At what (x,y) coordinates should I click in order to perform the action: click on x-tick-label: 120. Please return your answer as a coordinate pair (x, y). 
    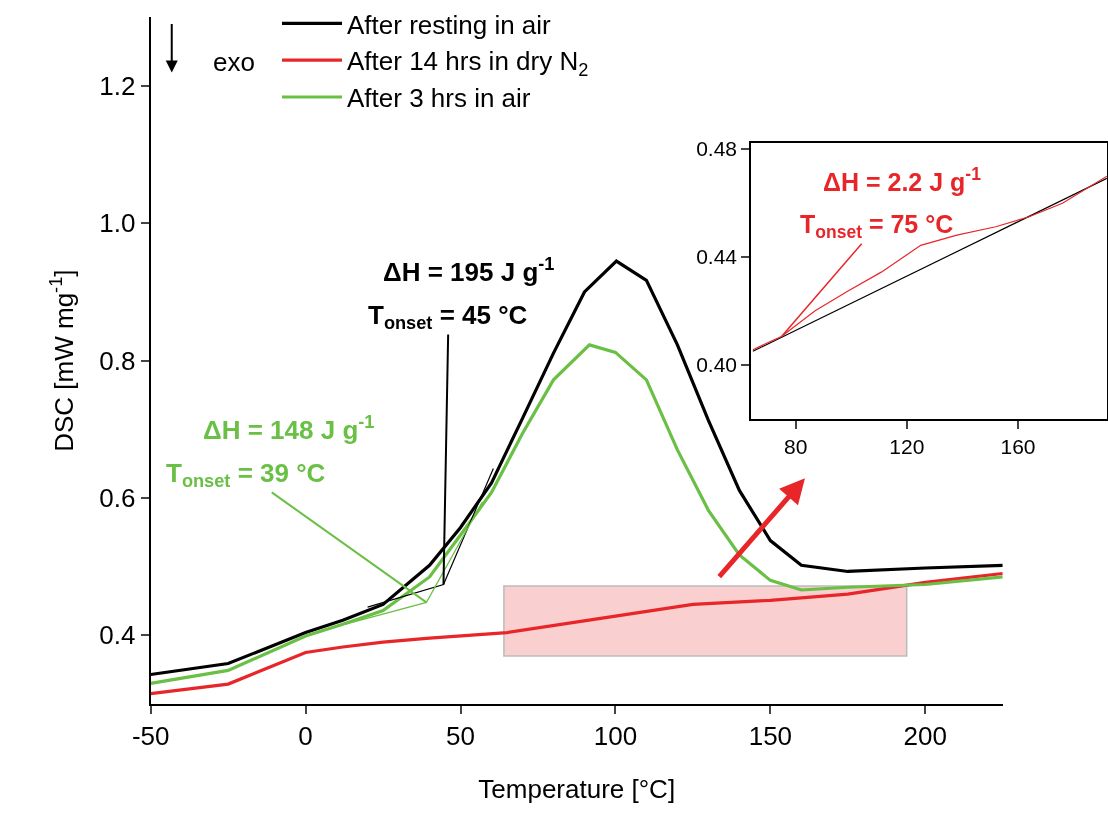
    Looking at the image, I should click on (907, 447).